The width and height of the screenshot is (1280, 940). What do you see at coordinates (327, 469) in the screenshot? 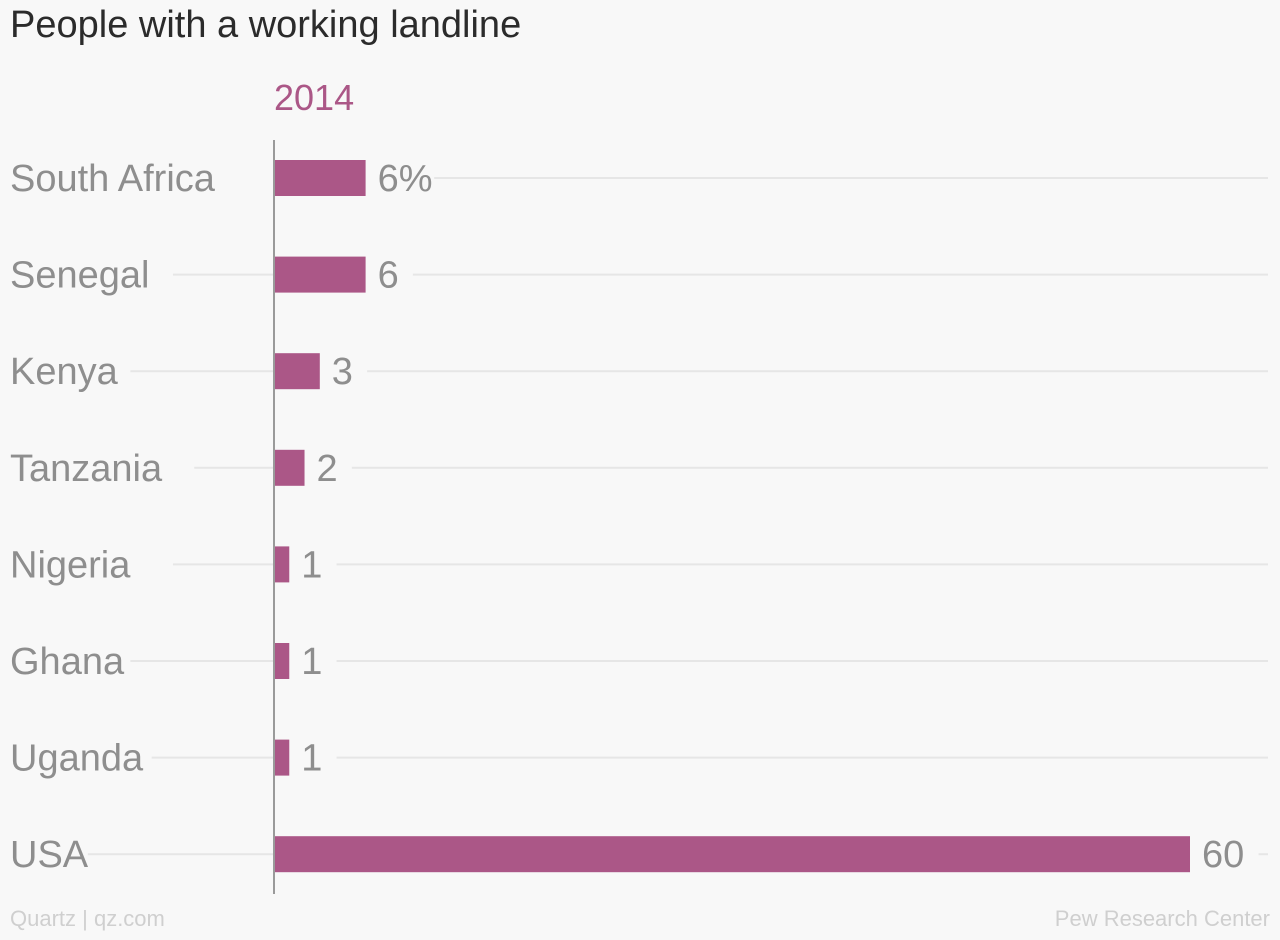
I see `value-label: 2` at bounding box center [327, 469].